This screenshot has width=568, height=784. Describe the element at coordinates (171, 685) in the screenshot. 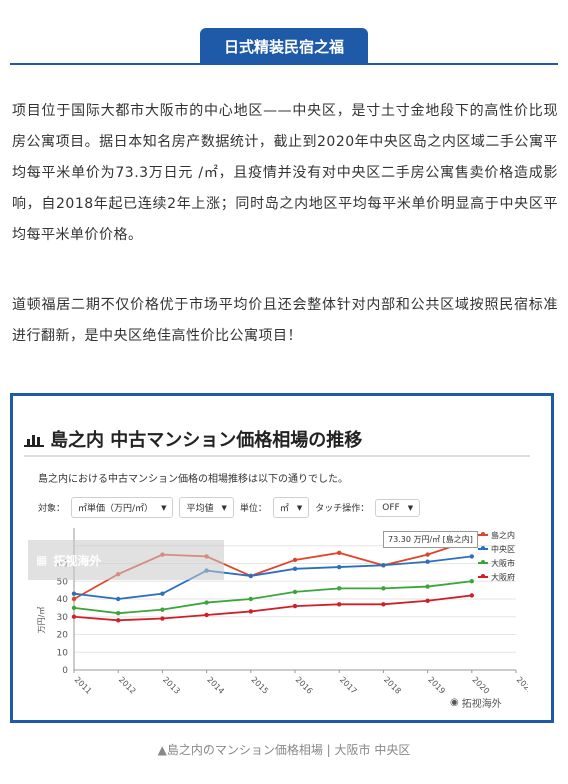

I see `x-tick-label: 2013` at that location.